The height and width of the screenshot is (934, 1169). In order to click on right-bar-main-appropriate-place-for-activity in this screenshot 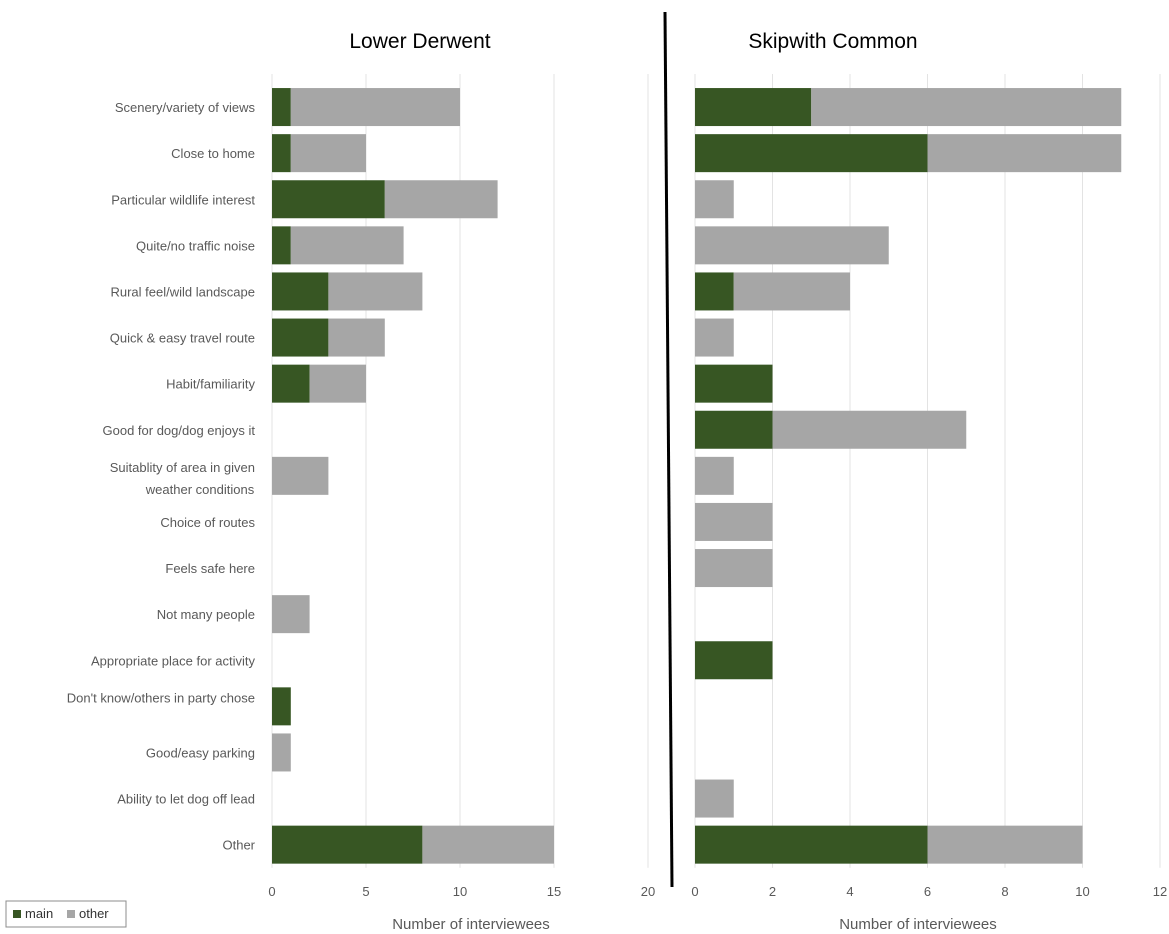, I will do `click(734, 660)`.